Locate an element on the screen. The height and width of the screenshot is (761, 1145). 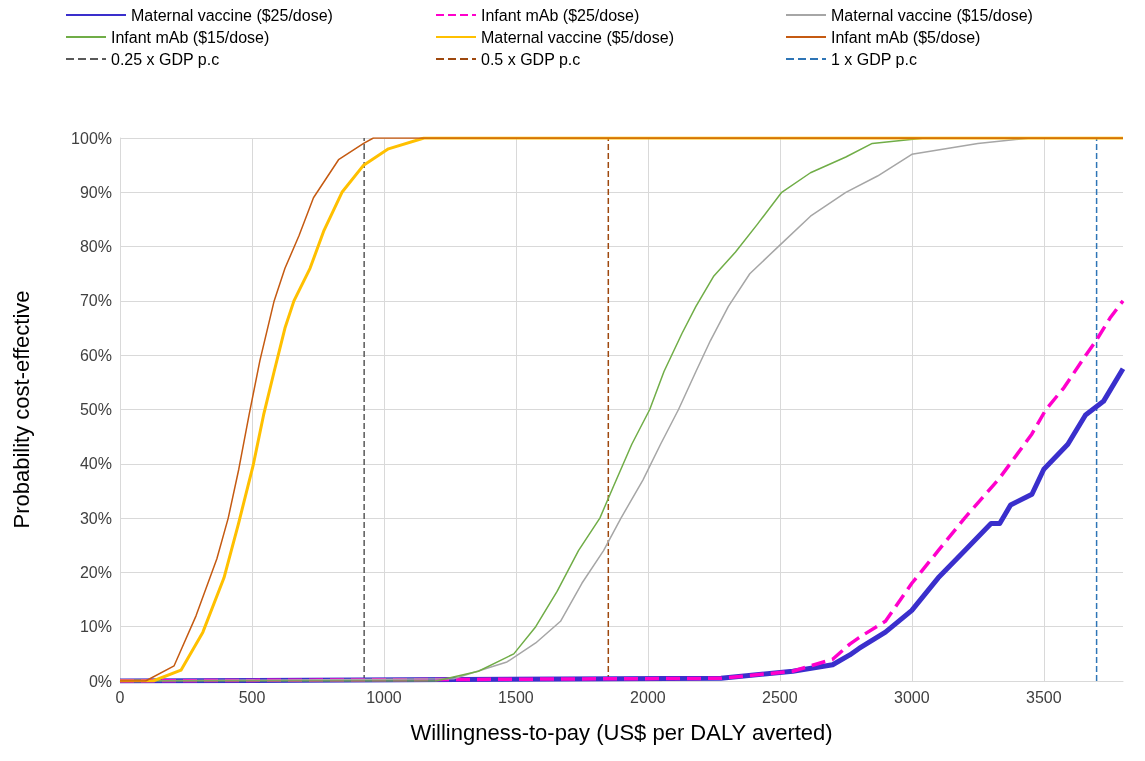
legend-label: 0.25 x GDP p.c is located at coordinates (165, 59).